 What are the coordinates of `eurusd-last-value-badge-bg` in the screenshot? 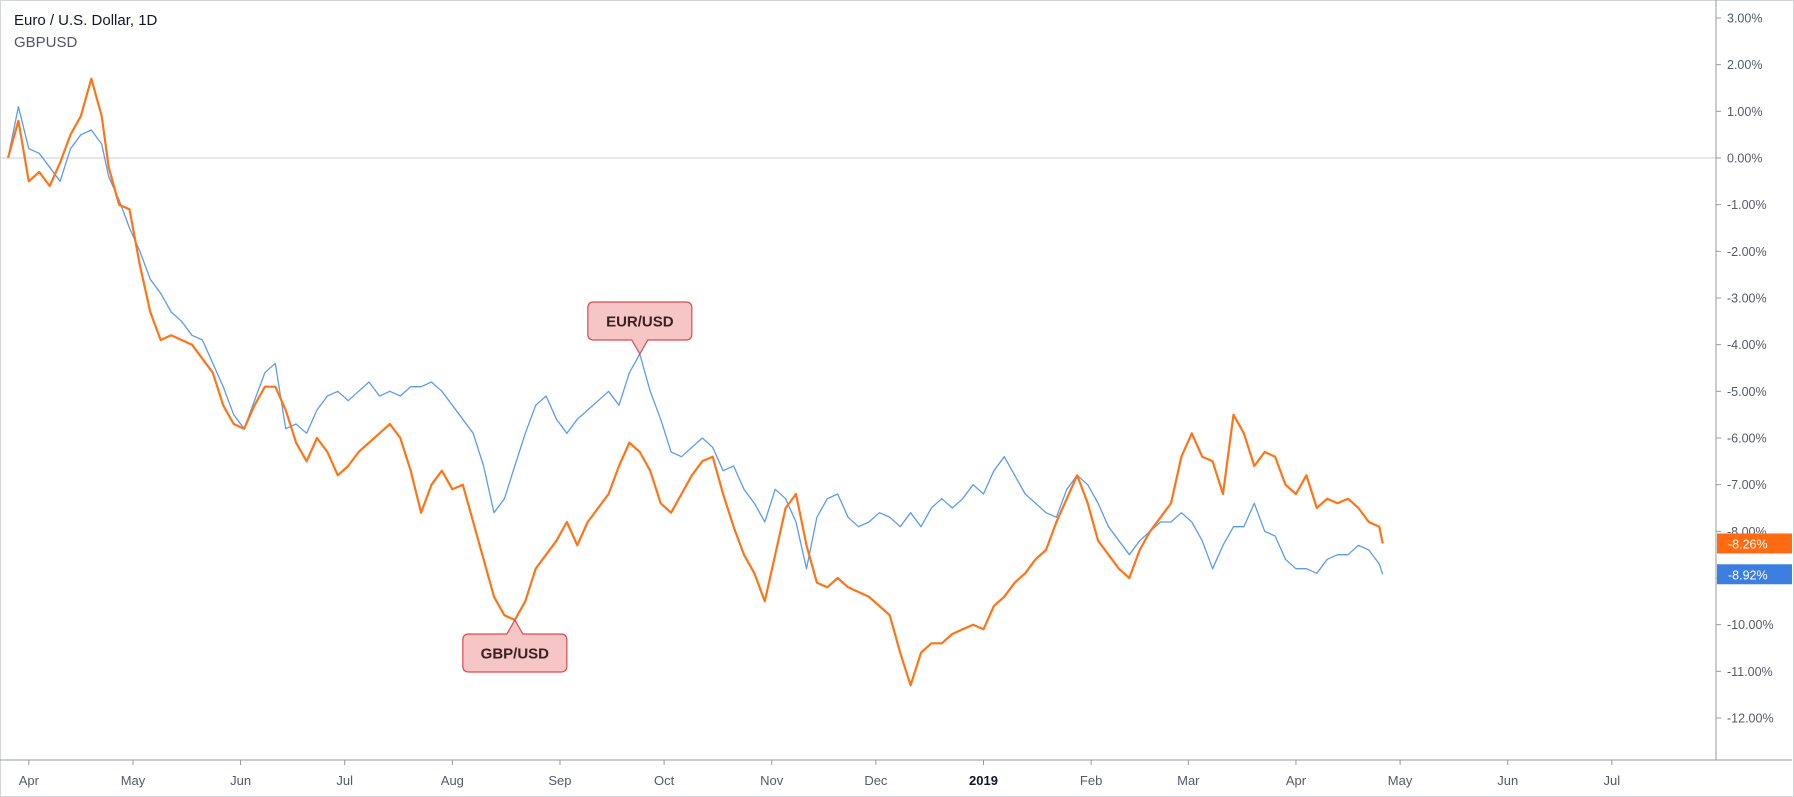 It's located at (1754, 574).